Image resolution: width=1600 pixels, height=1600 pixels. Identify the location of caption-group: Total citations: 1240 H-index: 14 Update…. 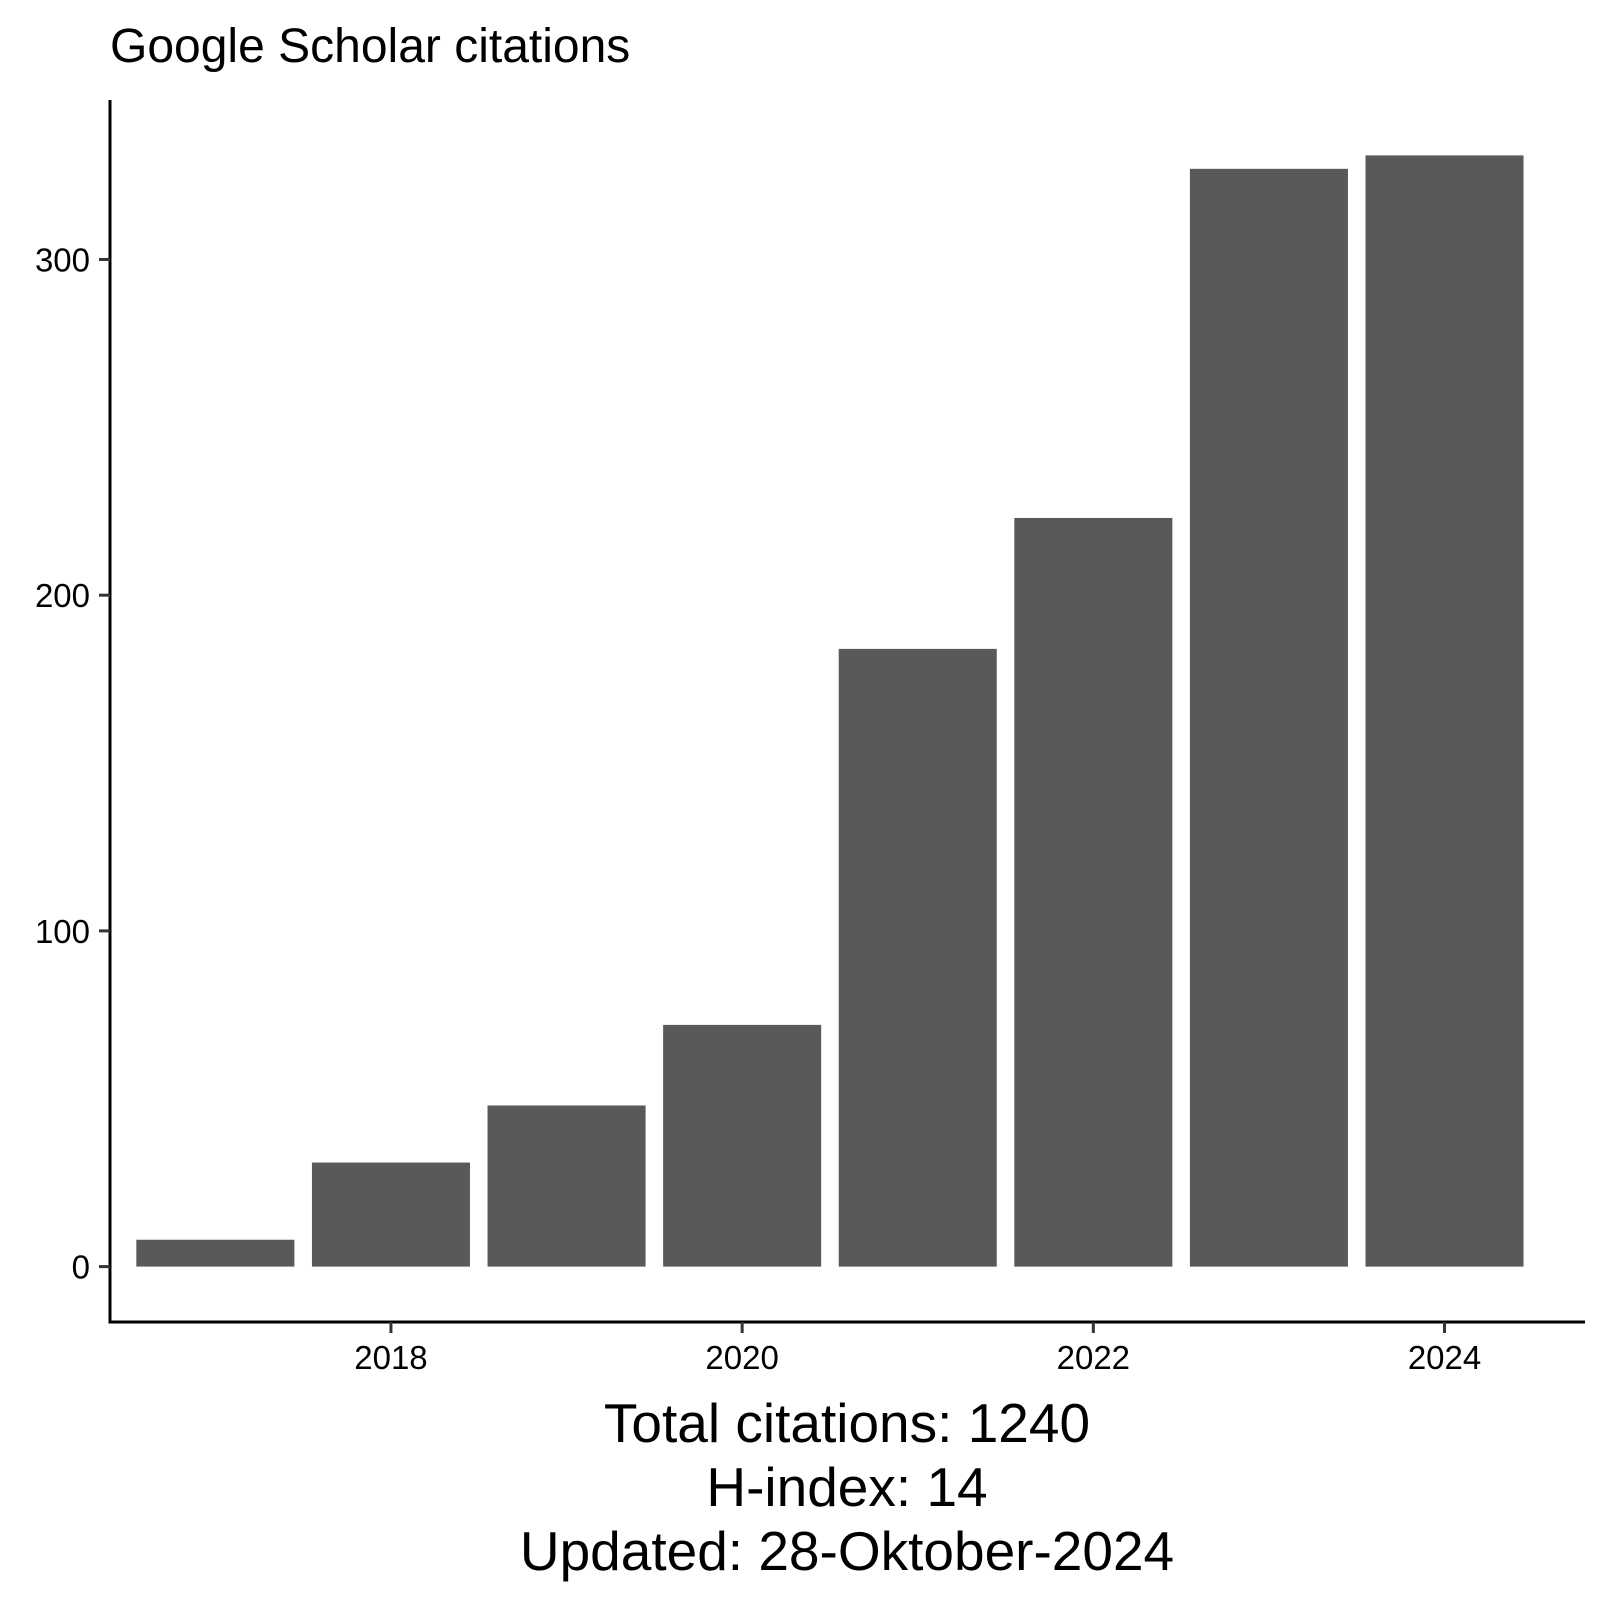
(847, 1487).